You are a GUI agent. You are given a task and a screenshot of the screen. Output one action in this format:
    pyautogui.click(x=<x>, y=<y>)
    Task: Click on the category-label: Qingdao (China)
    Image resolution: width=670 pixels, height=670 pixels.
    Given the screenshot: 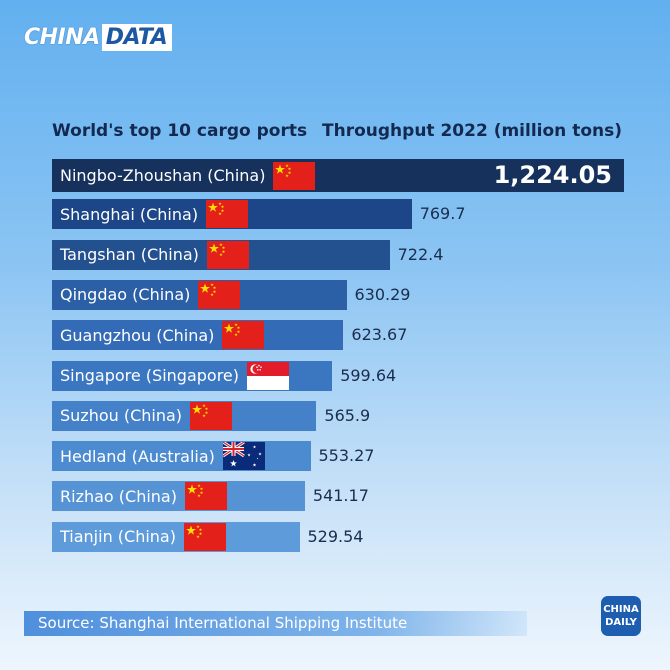 What is the action you would take?
    pyautogui.click(x=125, y=295)
    